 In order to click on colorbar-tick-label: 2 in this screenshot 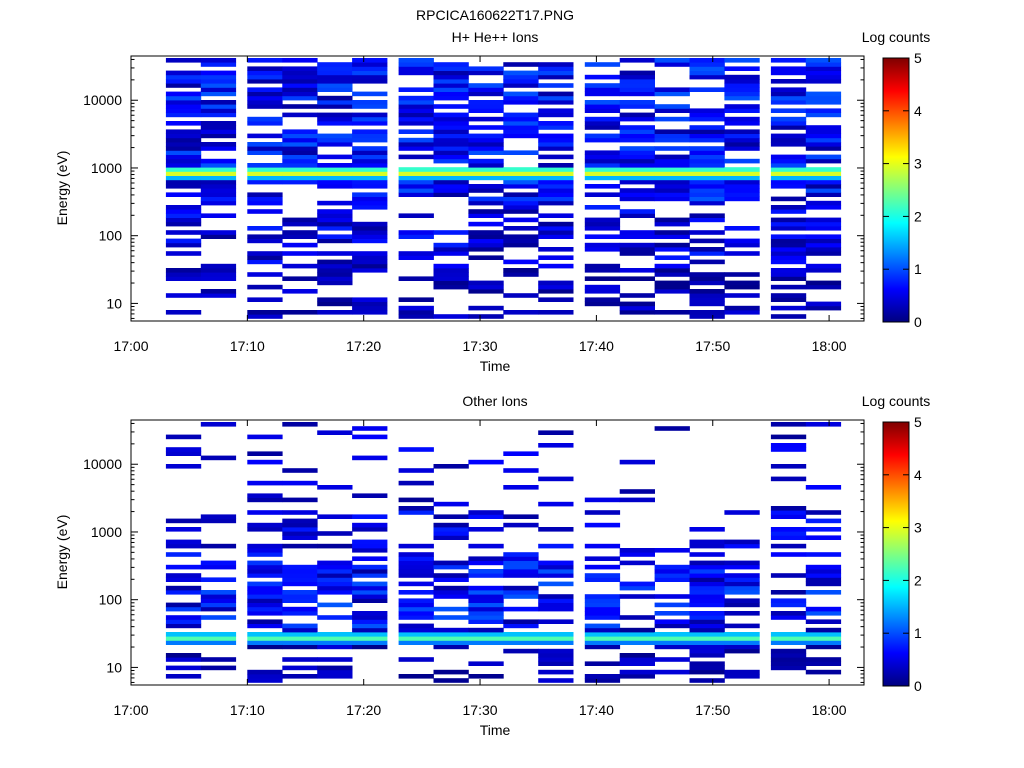, I will do `click(918, 216)`.